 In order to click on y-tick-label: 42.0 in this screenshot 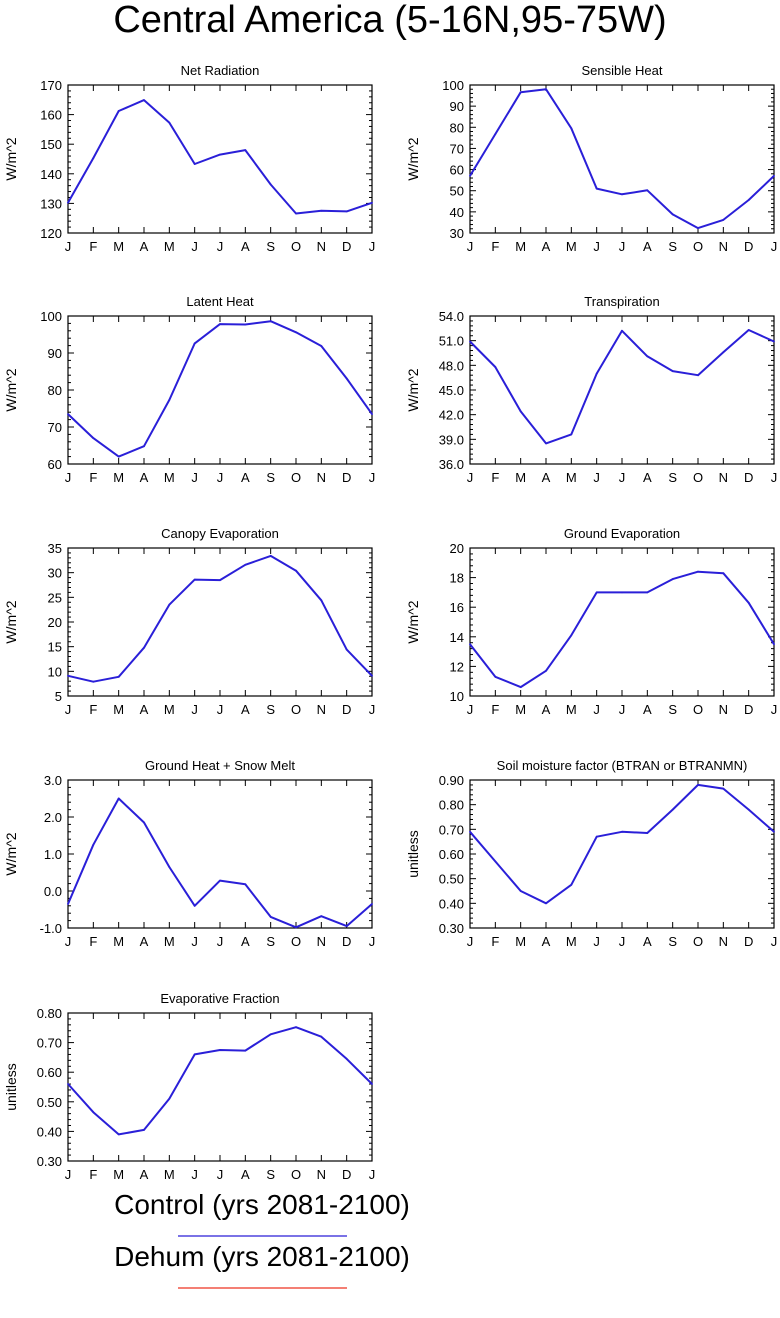, I will do `click(451, 415)`.